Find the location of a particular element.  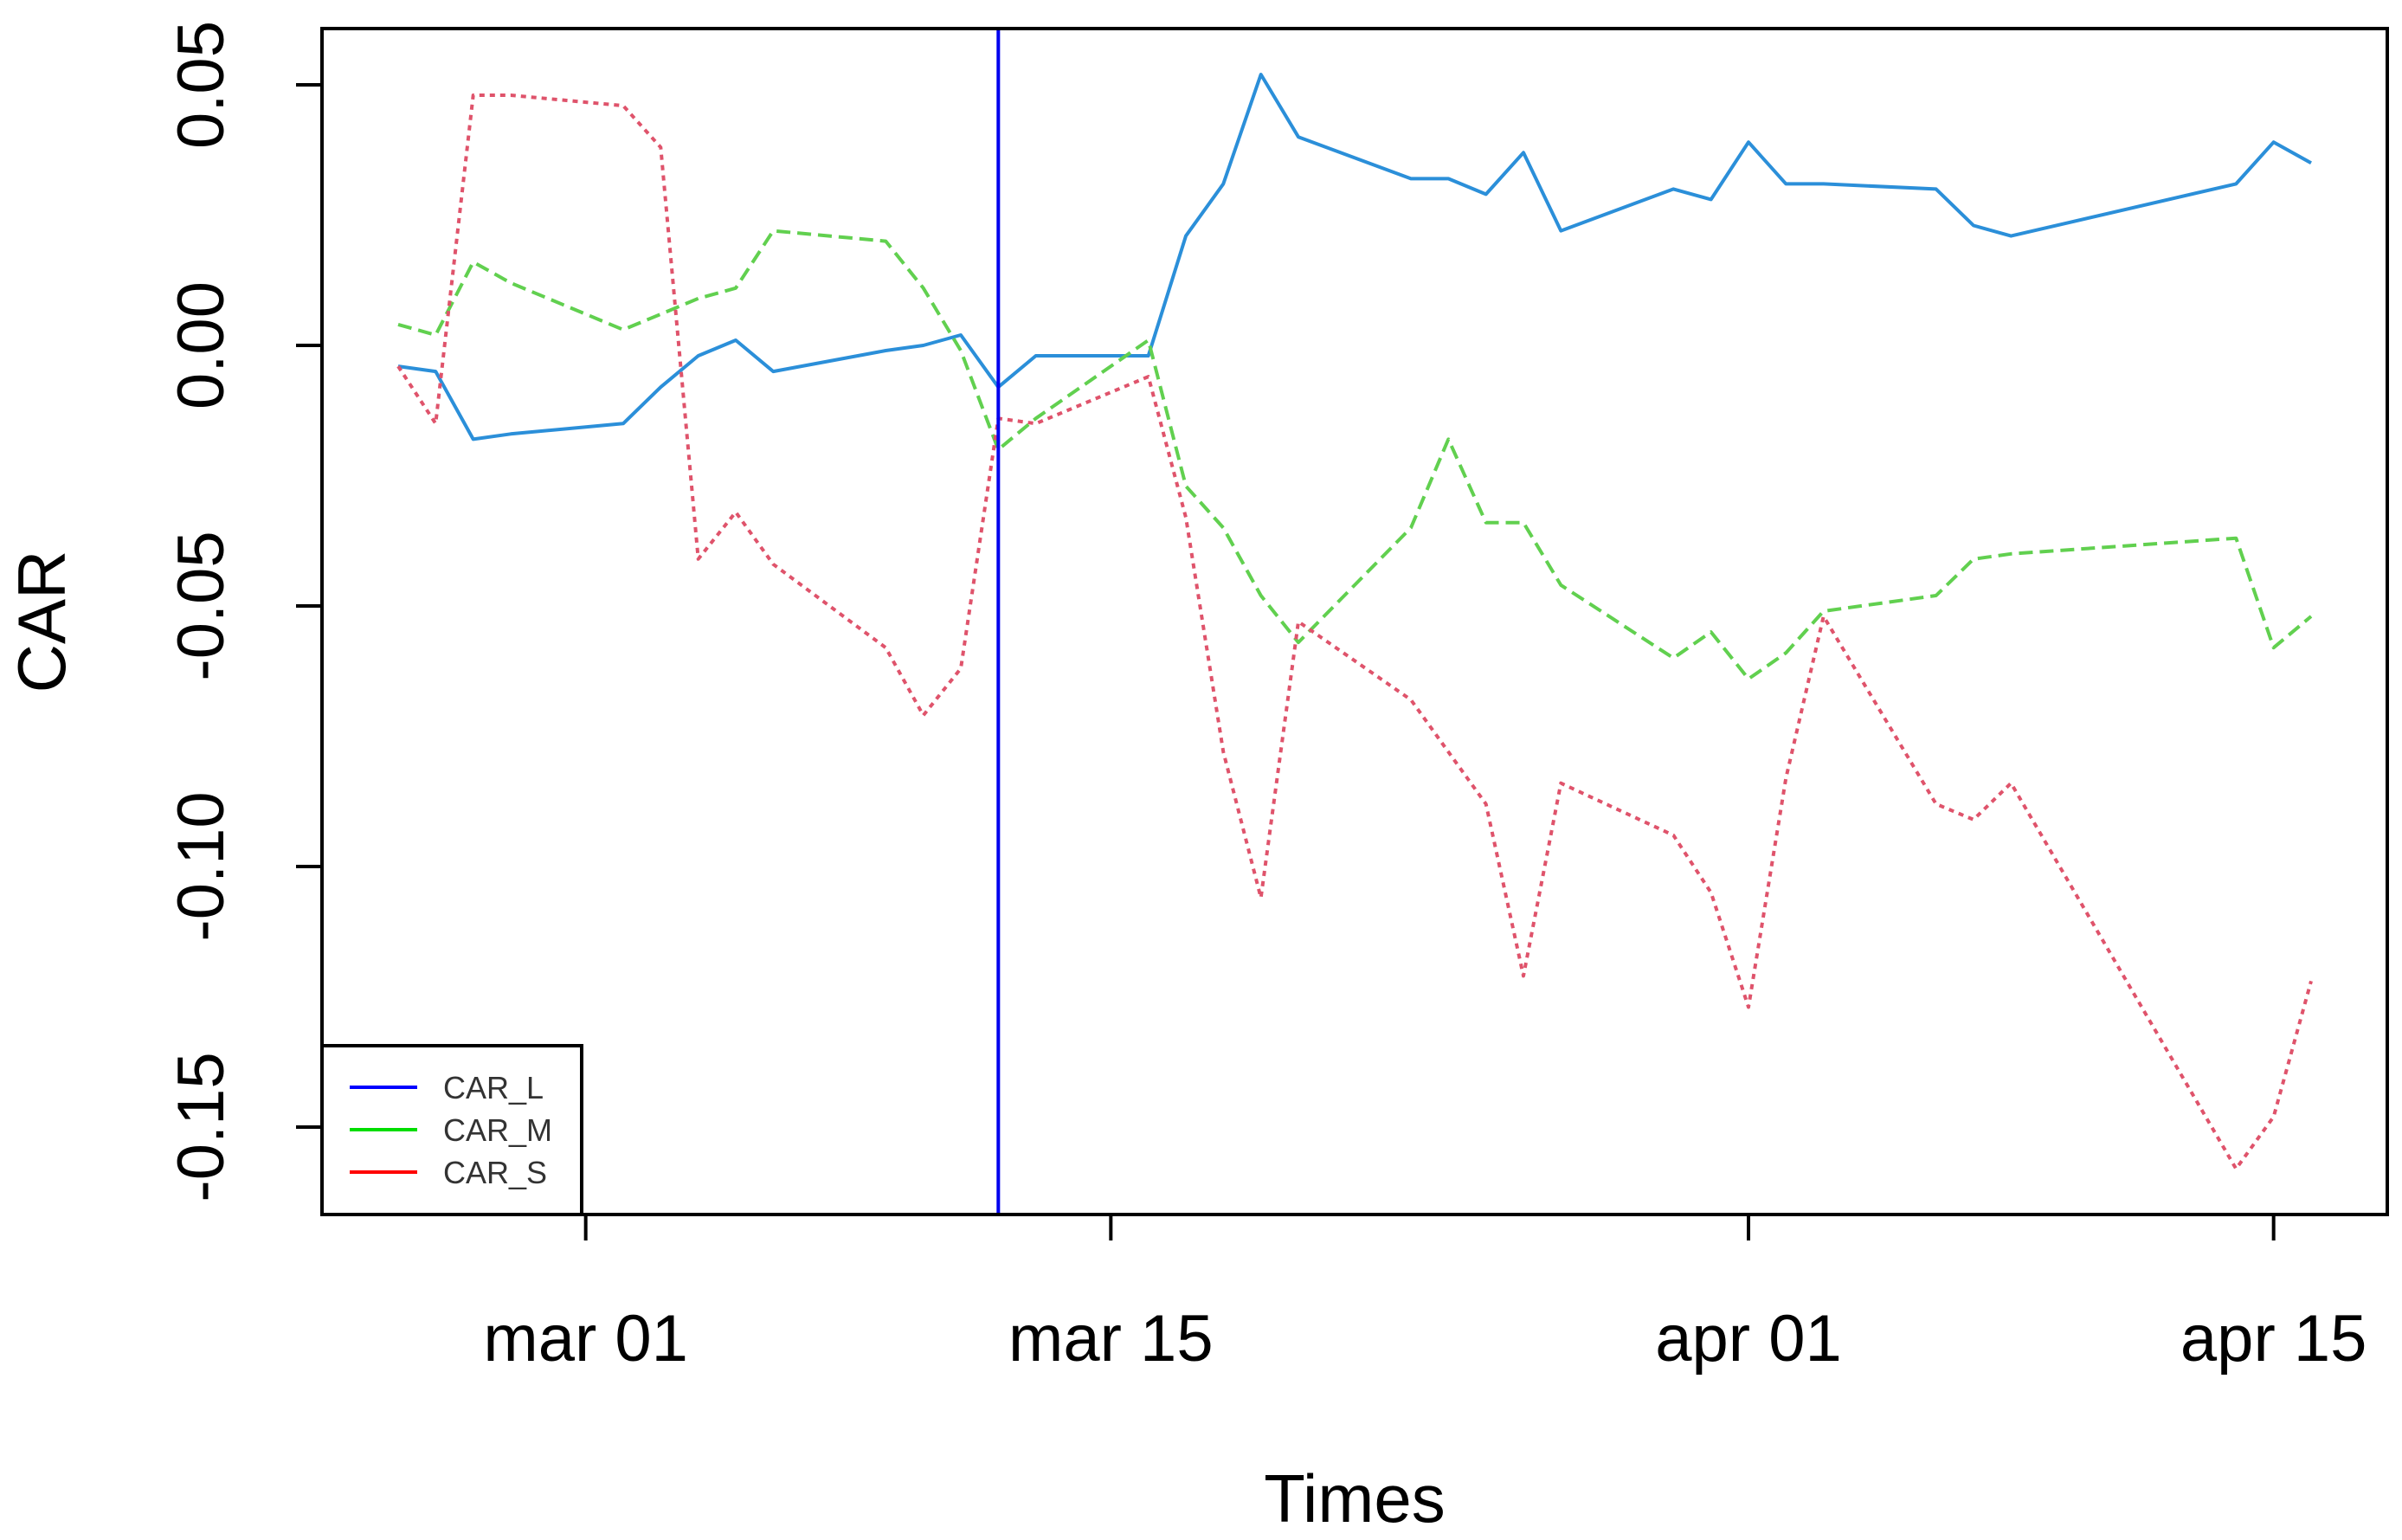

y-axis-title: CAR is located at coordinates (41, 622).